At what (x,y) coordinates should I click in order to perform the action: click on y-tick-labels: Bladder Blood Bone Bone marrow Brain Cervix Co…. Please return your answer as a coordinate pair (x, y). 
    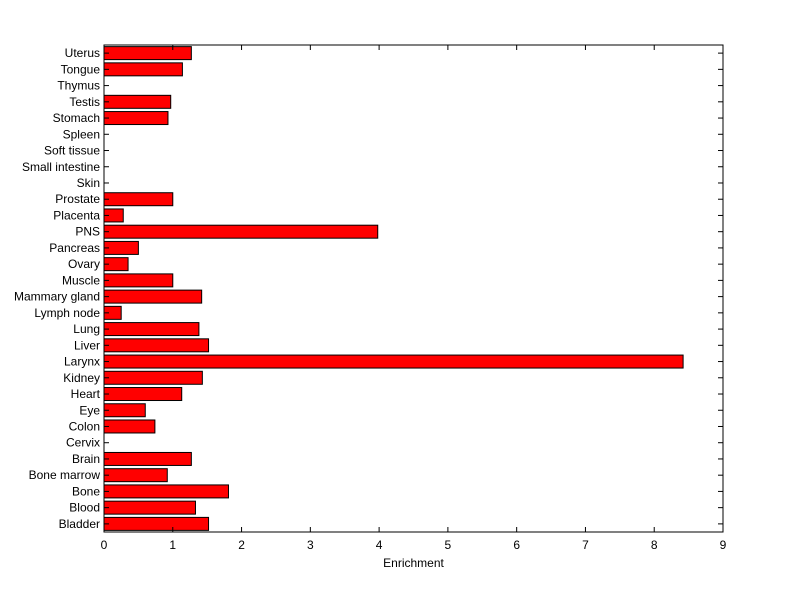
    Looking at the image, I should click on (57, 288).